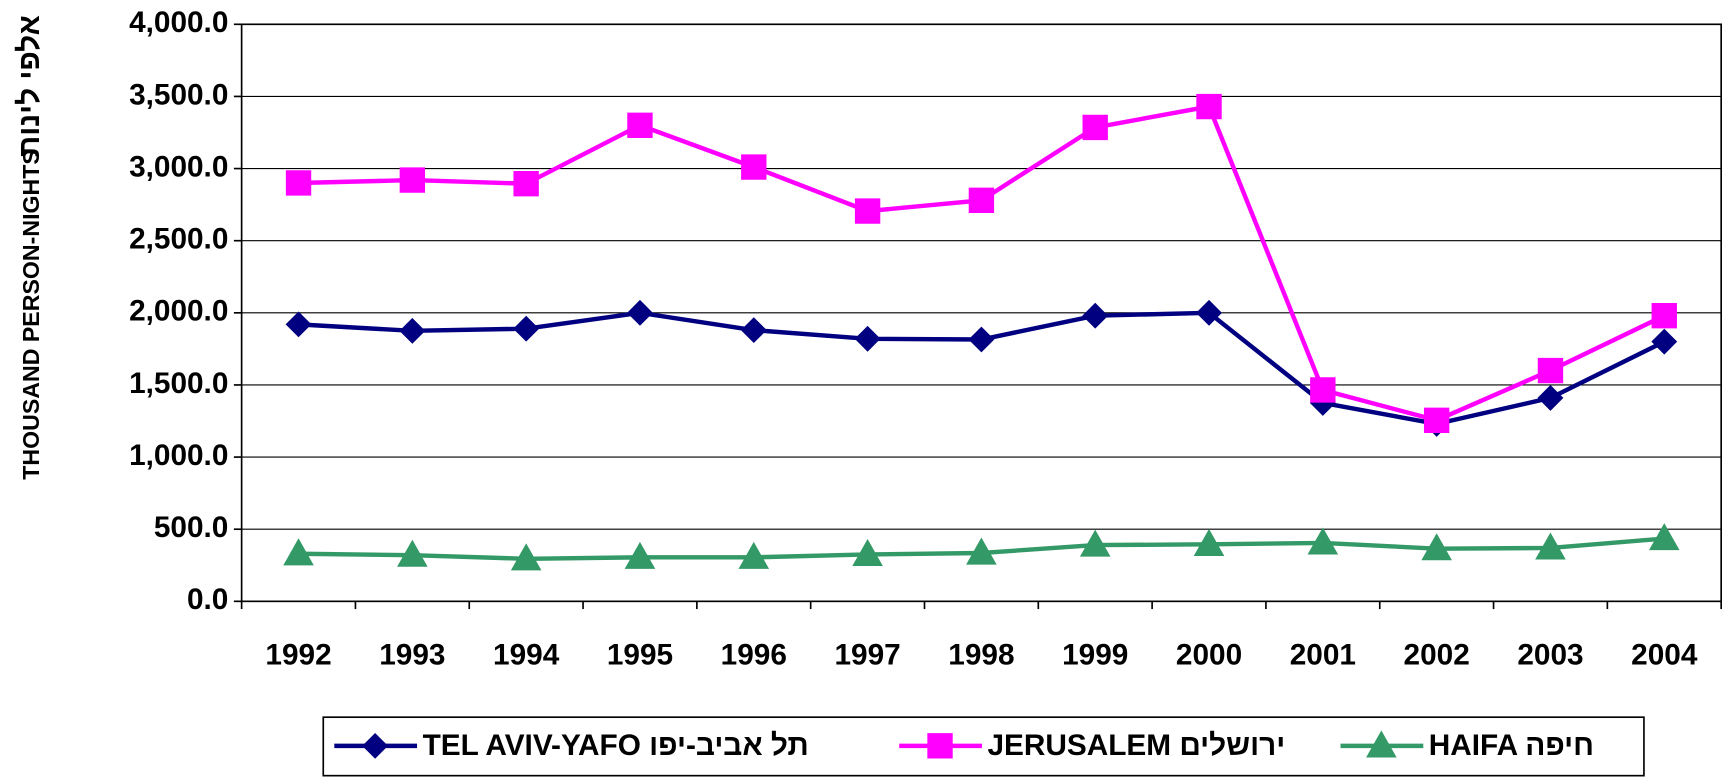  What do you see at coordinates (298, 654) in the screenshot?
I see `x-tick-label: 1992` at bounding box center [298, 654].